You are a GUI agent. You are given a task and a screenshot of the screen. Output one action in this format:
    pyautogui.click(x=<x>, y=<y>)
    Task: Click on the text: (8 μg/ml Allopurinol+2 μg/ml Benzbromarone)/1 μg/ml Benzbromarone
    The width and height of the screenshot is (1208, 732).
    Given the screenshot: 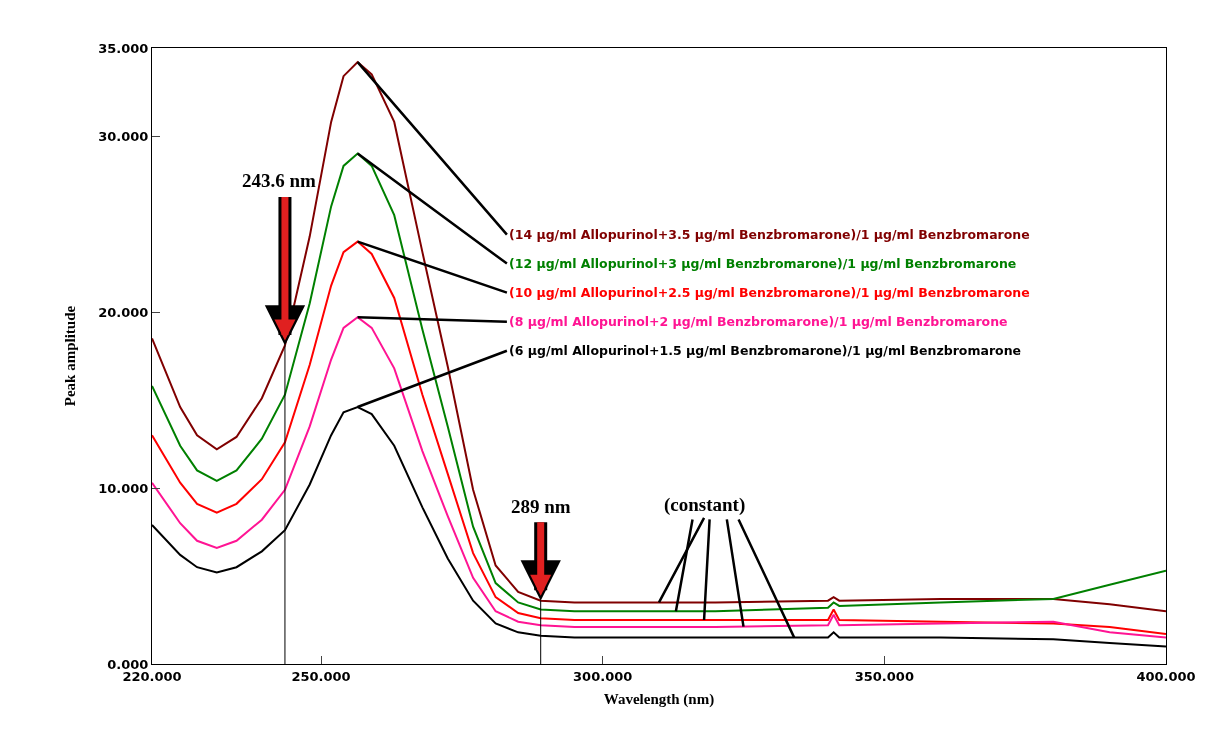 What is the action you would take?
    pyautogui.click(x=758, y=321)
    